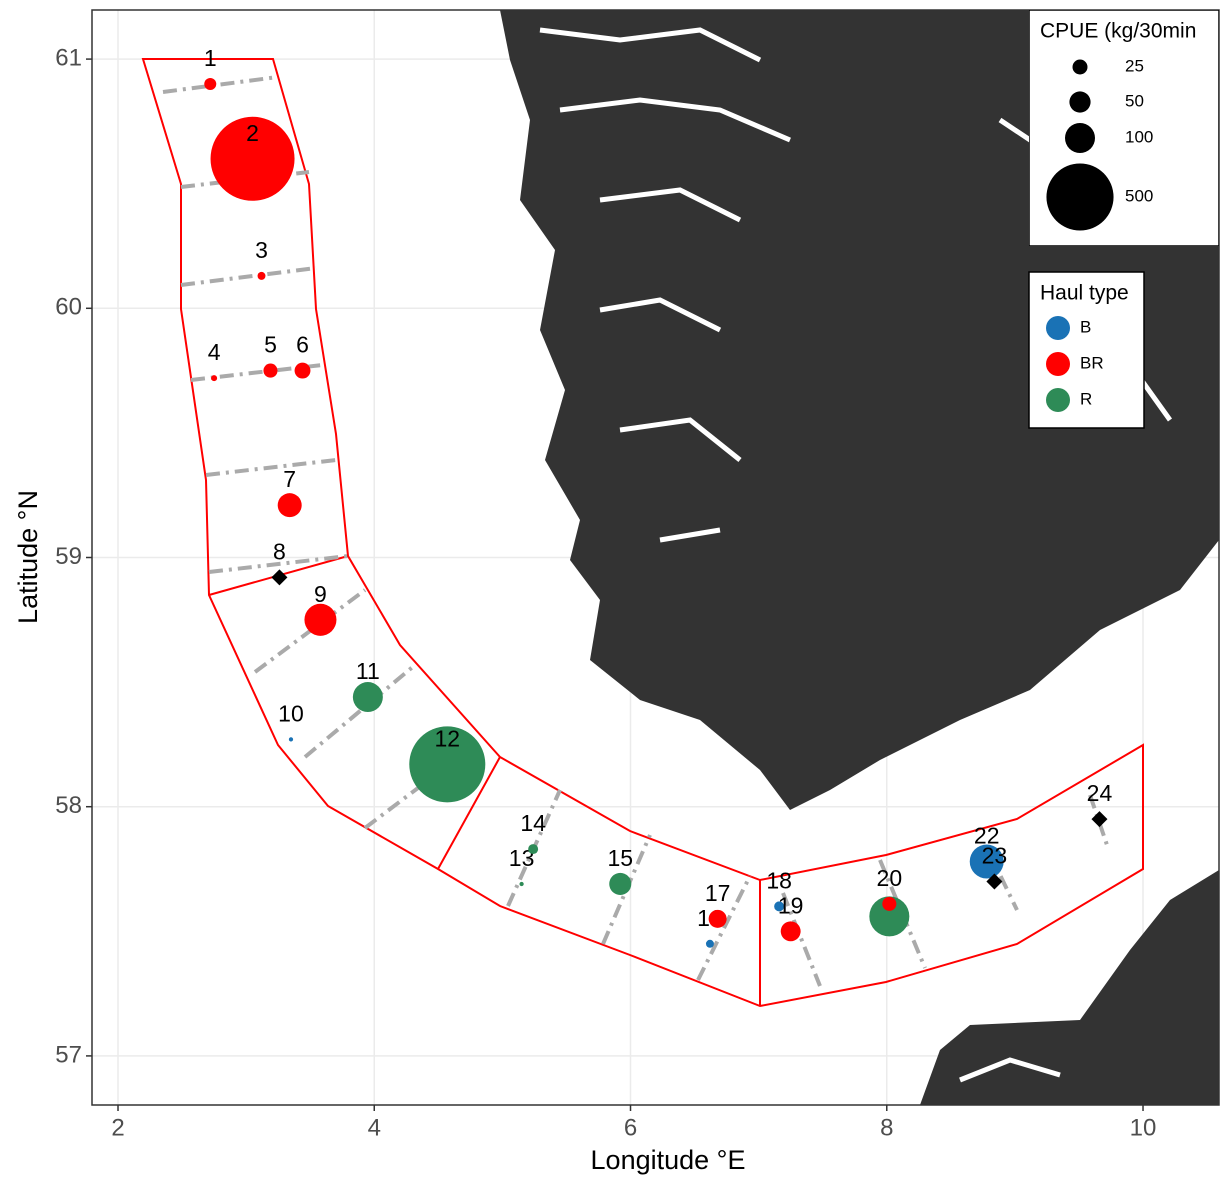 The width and height of the screenshot is (1224, 1187). I want to click on station-label: 9, so click(320, 594).